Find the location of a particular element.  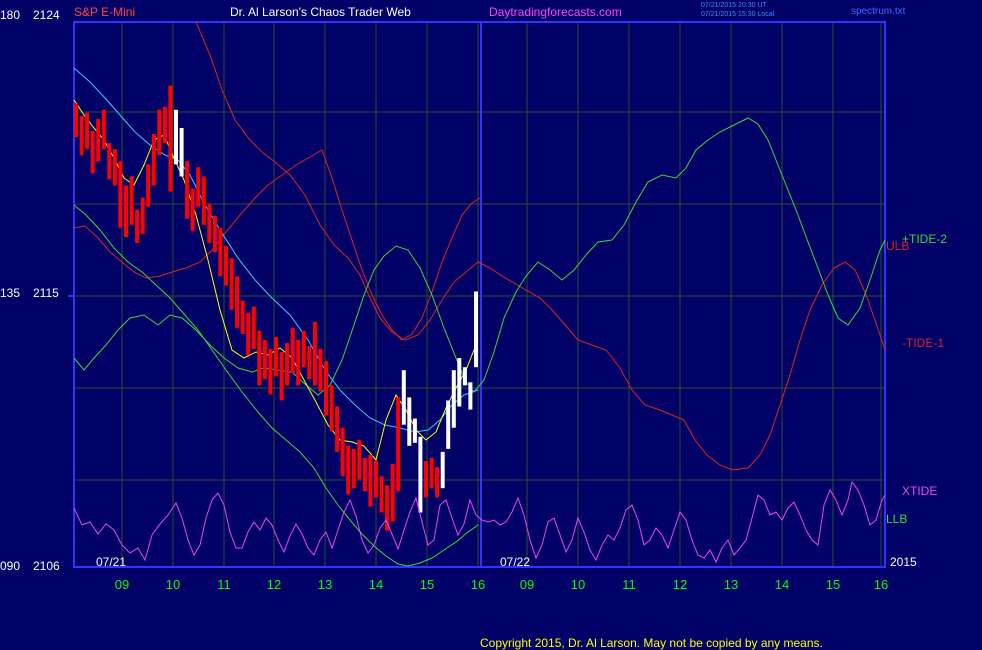

hour-tick-12: 13 is located at coordinates (731, 584).